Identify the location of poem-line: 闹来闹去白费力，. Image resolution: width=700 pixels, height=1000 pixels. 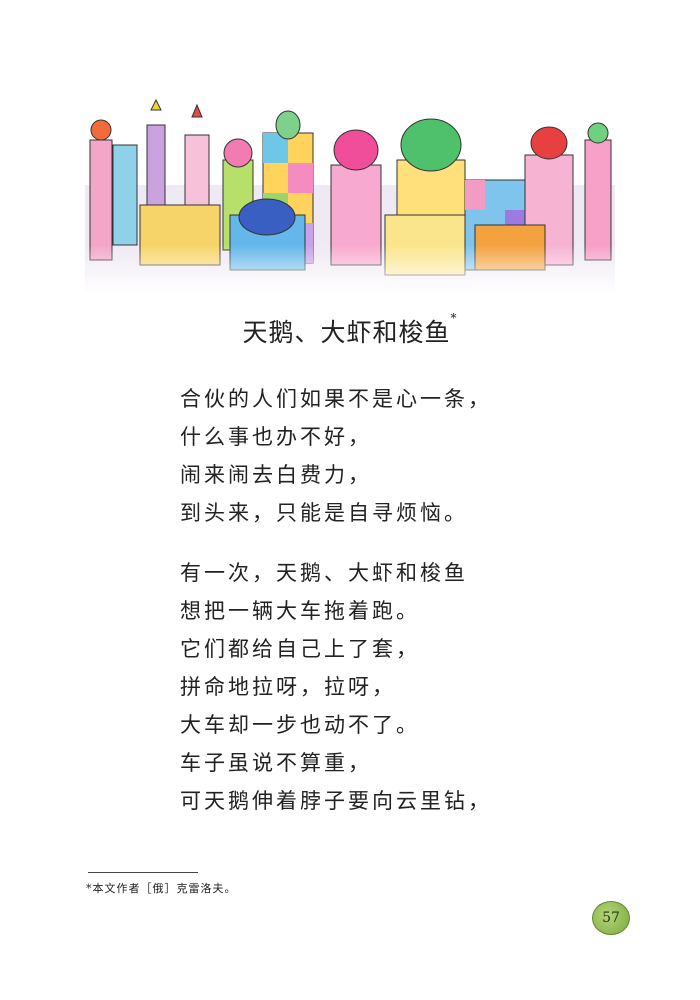
(276, 475).